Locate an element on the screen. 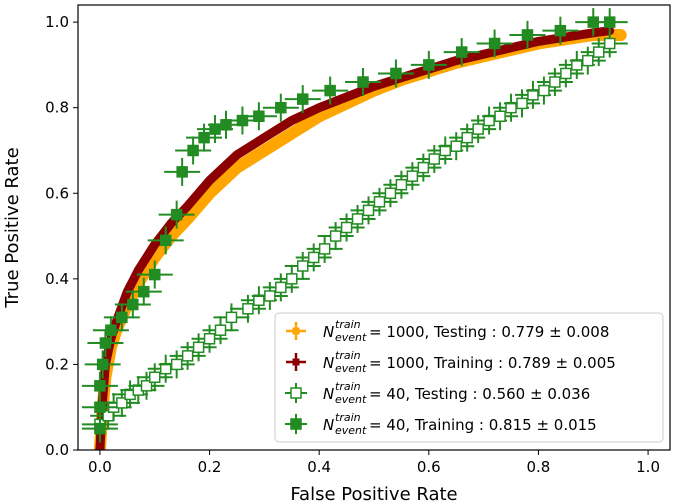  y-tick-label: 0.0 is located at coordinates (57, 450).